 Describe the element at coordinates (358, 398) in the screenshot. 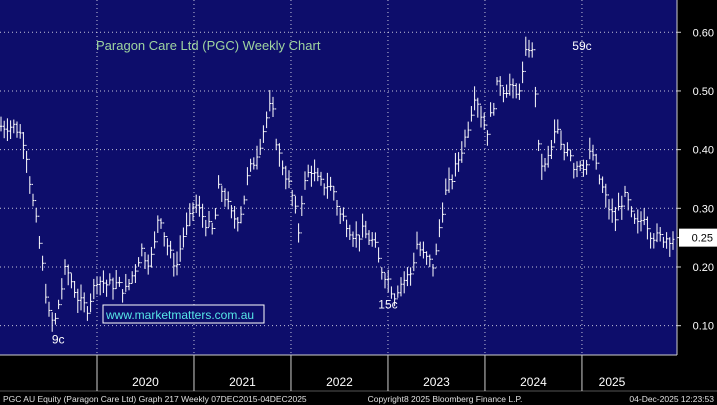

I see `footer-bar` at that location.